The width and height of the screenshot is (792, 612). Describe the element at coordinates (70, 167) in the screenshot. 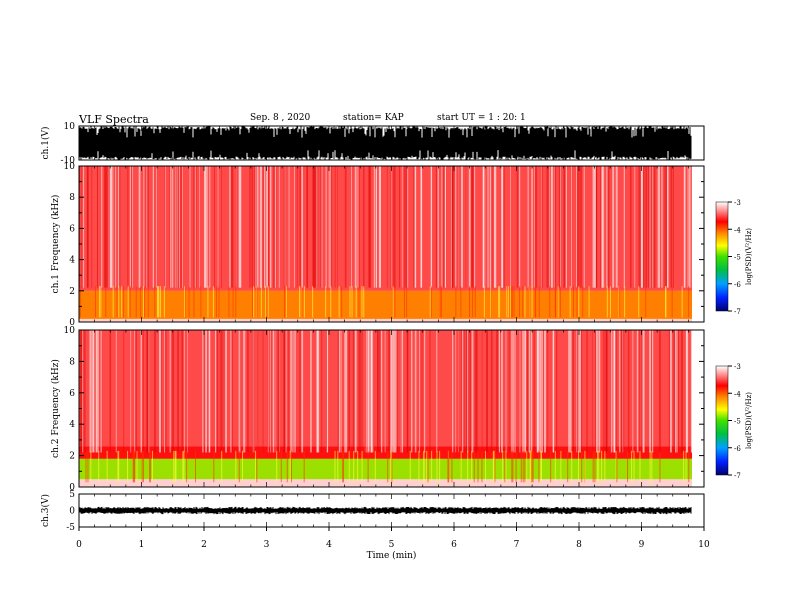

I see `y-tick-label: 10` at that location.